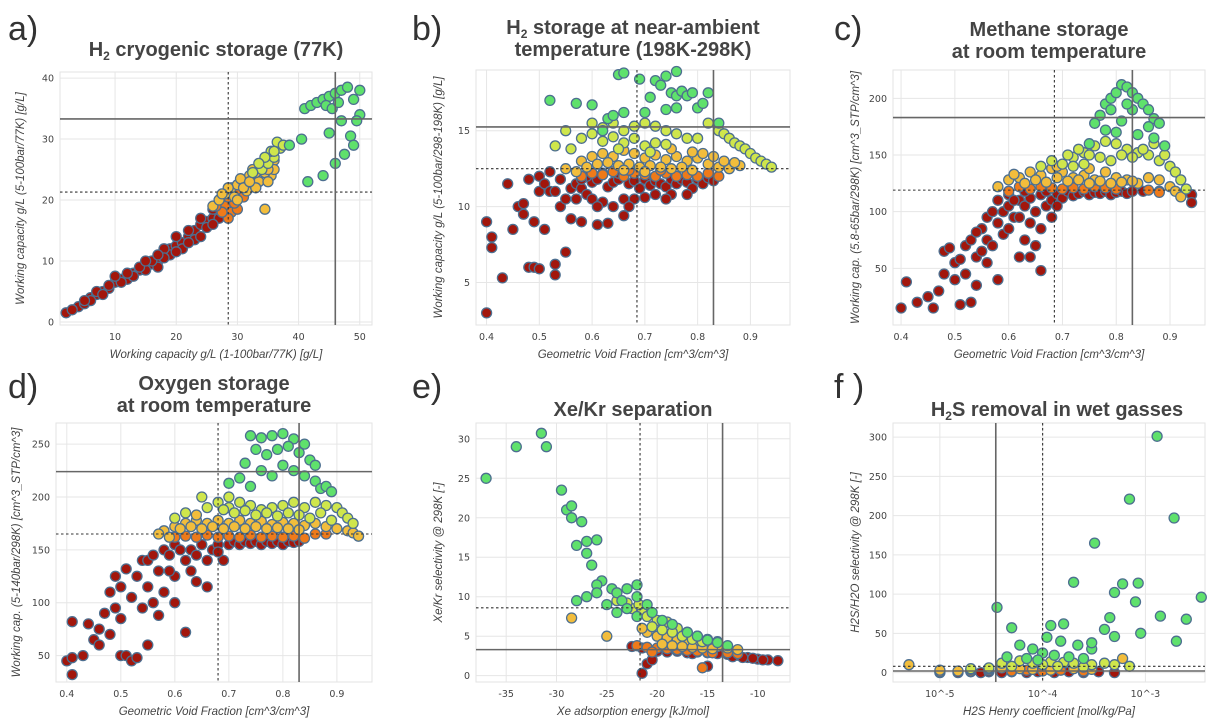 The image size is (1207, 723). Describe the element at coordinates (1062, 337) in the screenshot. I see `x-tick-label: 0.7` at that location.